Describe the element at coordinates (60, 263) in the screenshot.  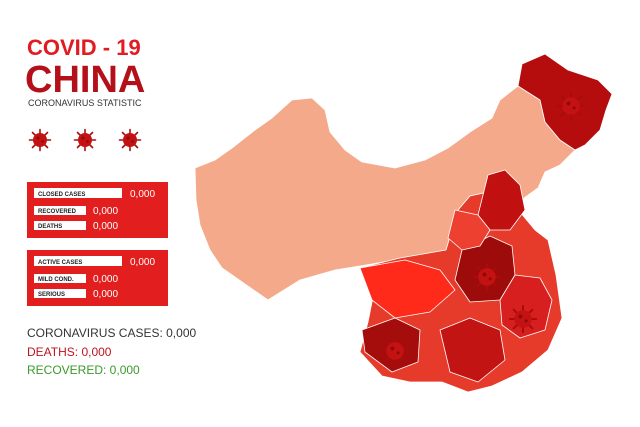
I see `label: ACTIVE CASES` at that location.